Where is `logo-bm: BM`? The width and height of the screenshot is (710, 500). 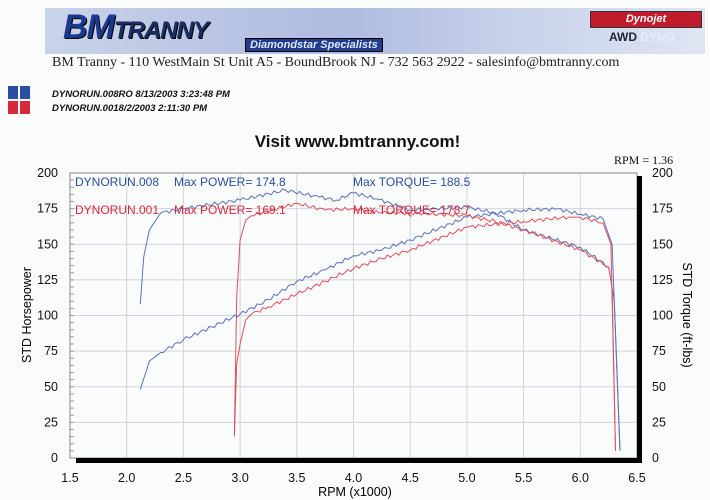 logo-bm: BM is located at coordinates (89, 27).